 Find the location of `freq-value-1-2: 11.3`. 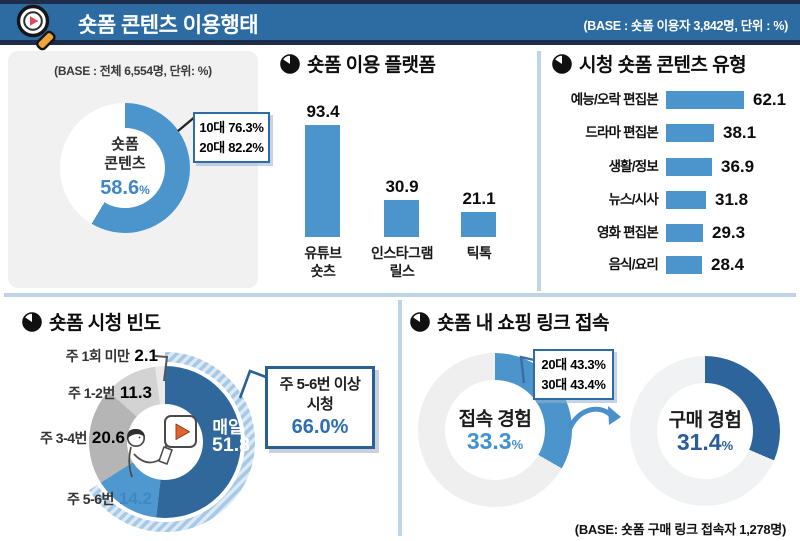

freq-value-1-2: 11.3 is located at coordinates (135, 392).